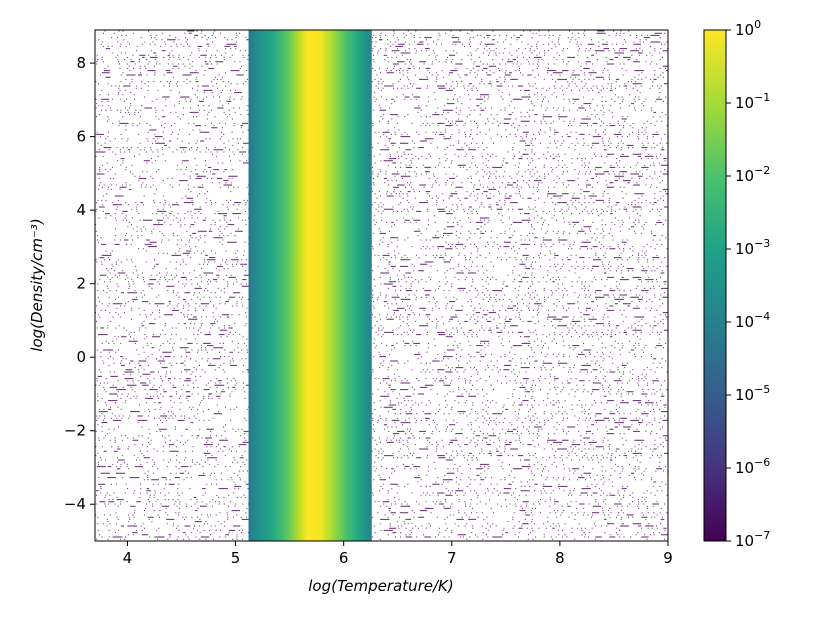  Describe the element at coordinates (715, 285) in the screenshot. I see `colorbar-fill` at that location.